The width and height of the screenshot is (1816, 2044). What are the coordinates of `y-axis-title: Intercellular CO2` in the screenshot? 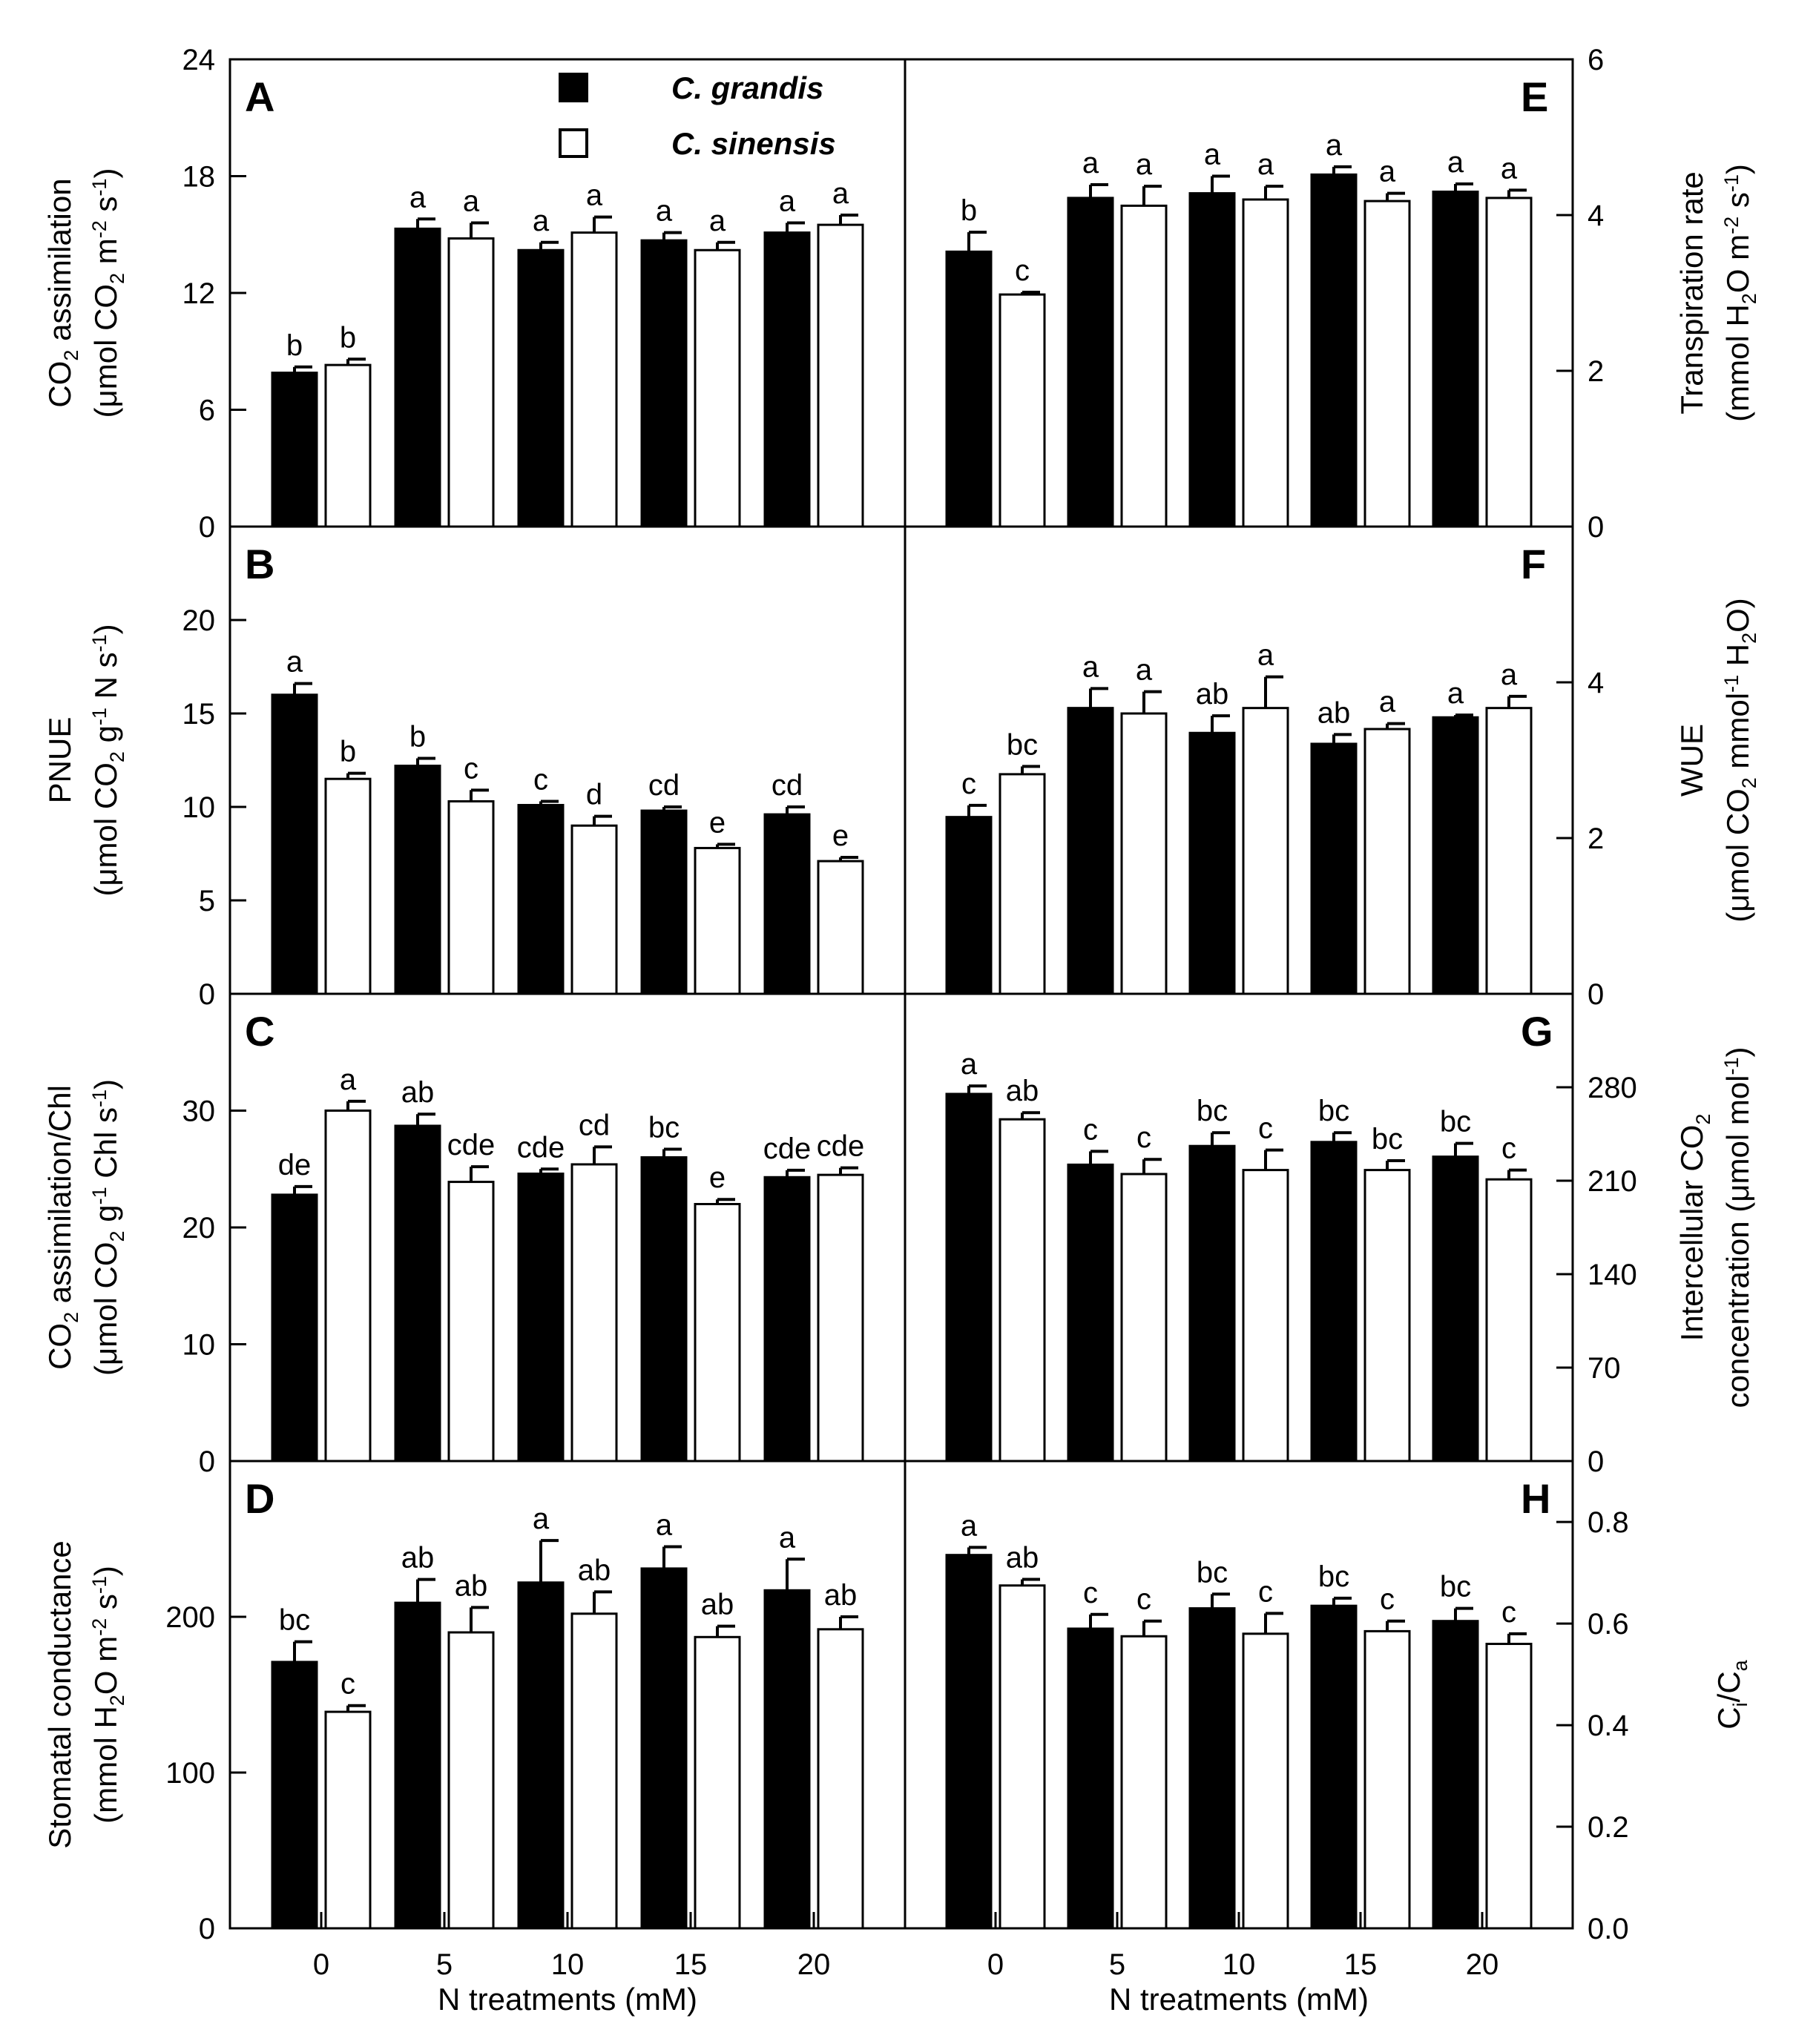 It's located at (1694, 1228).